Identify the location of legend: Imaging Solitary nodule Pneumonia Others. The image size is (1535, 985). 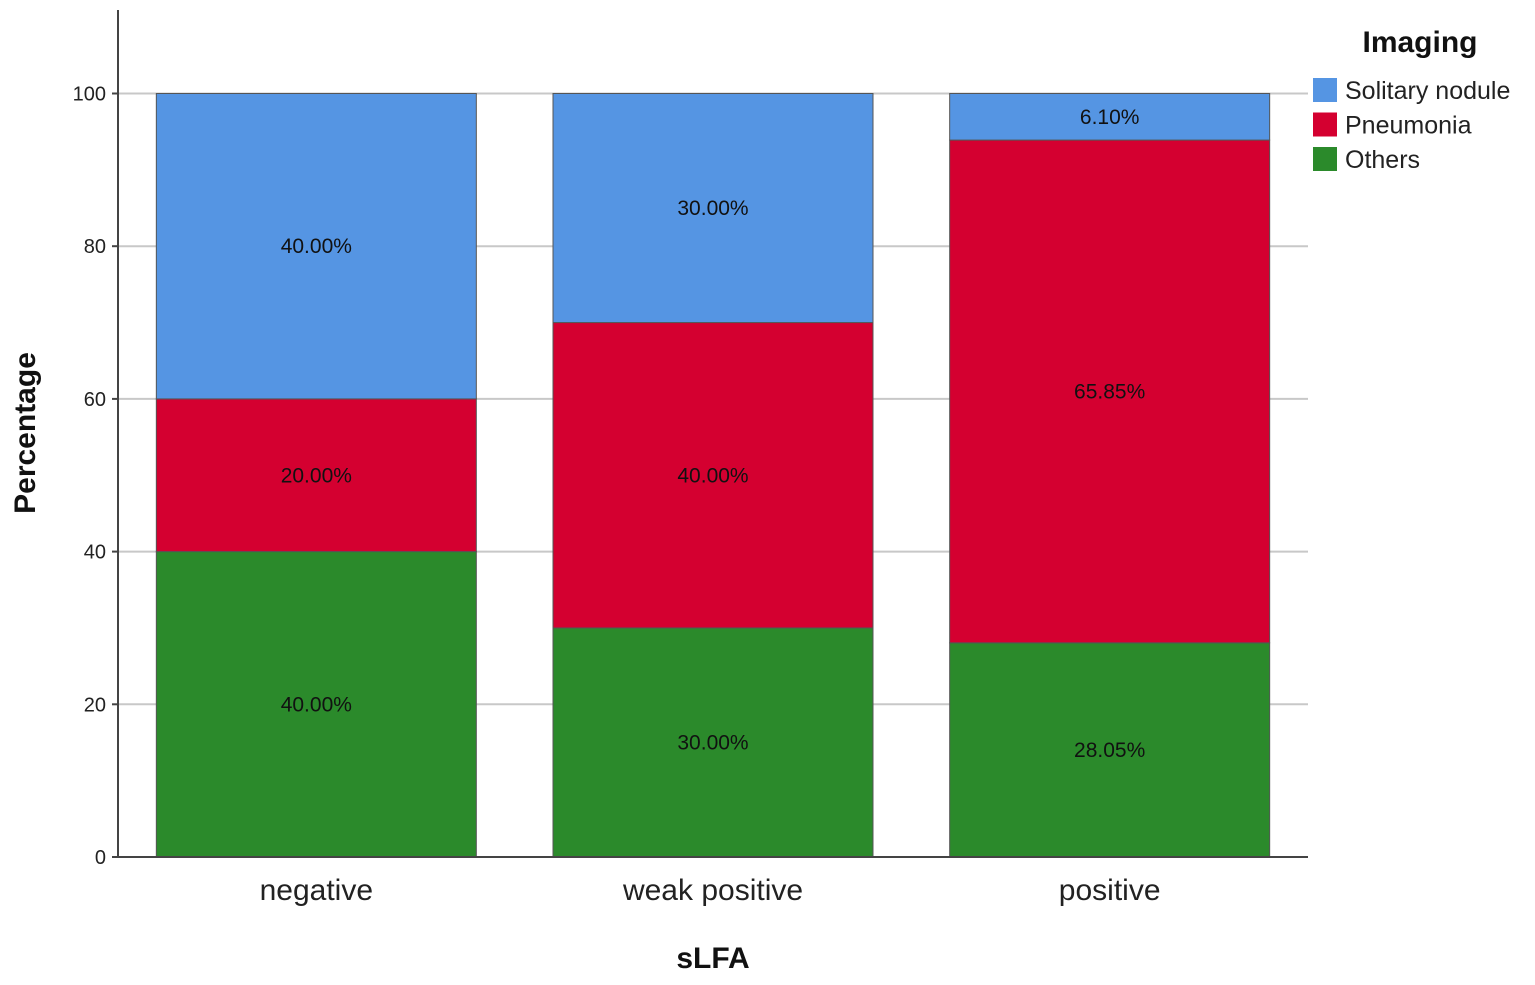
(1411, 100).